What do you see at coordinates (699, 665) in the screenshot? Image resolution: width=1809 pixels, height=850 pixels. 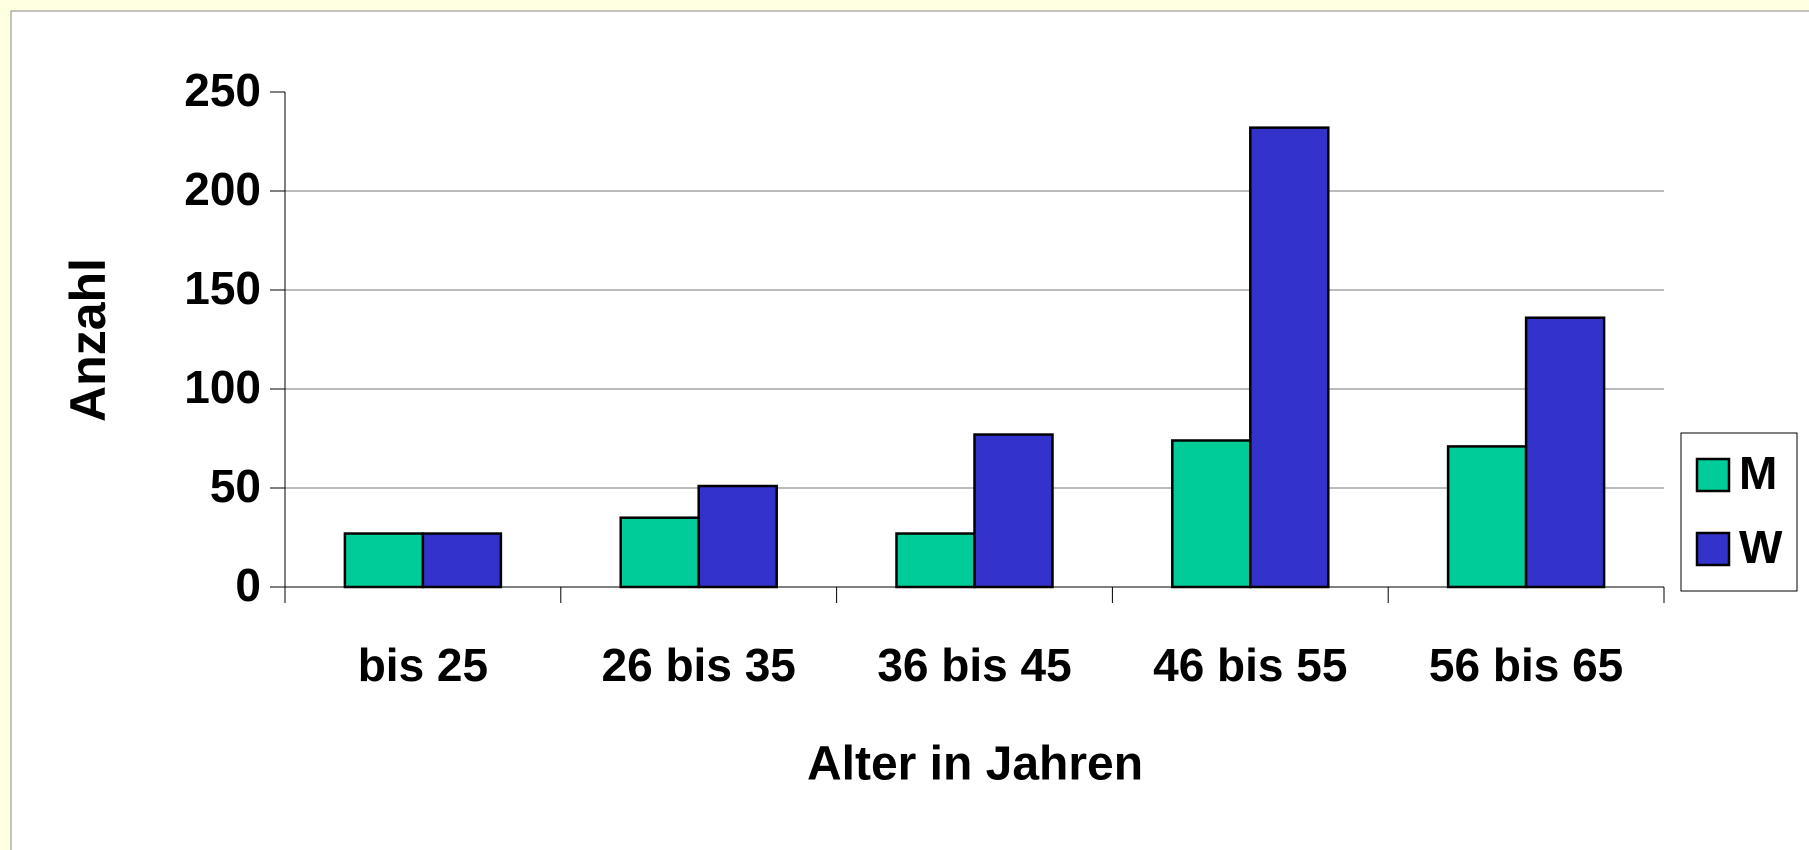 I see `x-tick-label: 26 bis 35` at bounding box center [699, 665].